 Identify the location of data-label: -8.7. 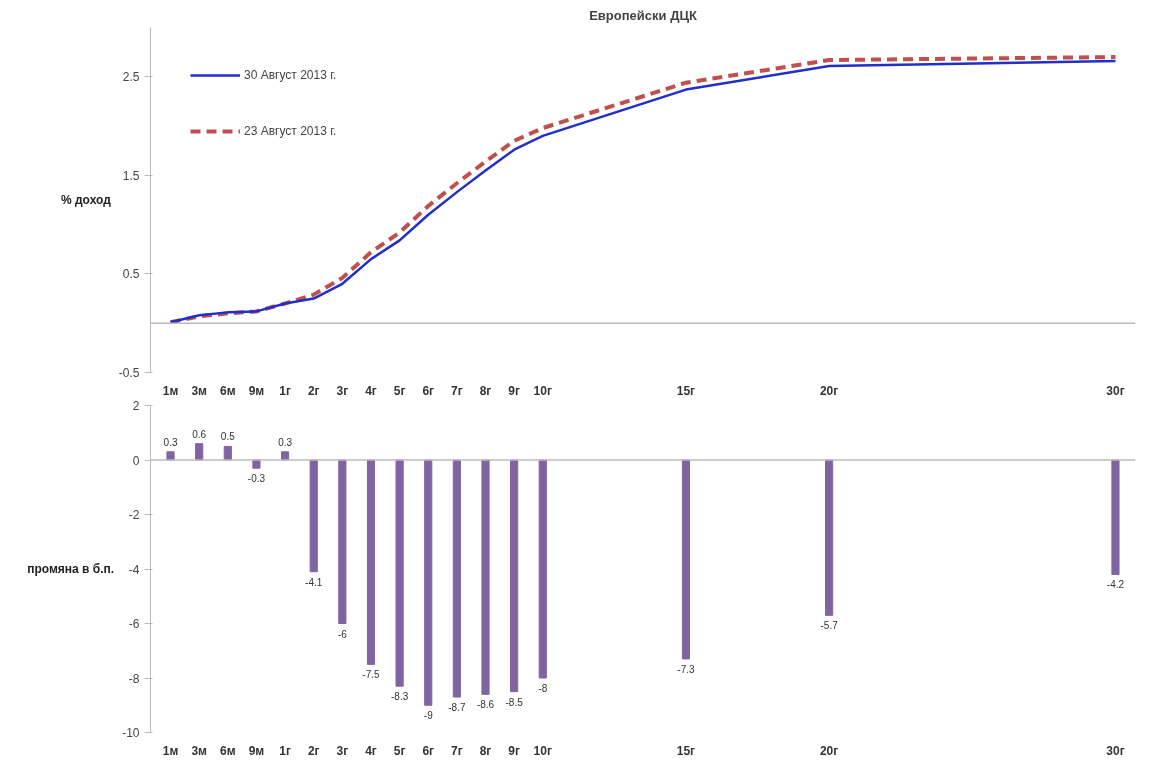
(457, 708).